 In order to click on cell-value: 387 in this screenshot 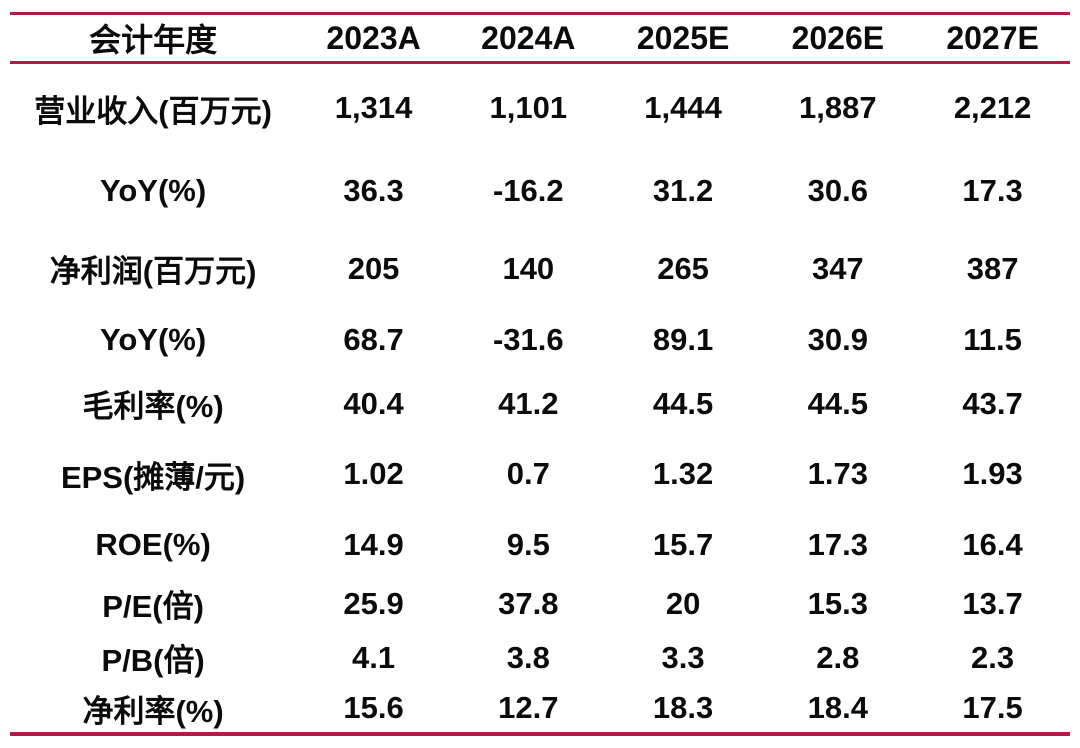, I will do `click(992, 268)`.